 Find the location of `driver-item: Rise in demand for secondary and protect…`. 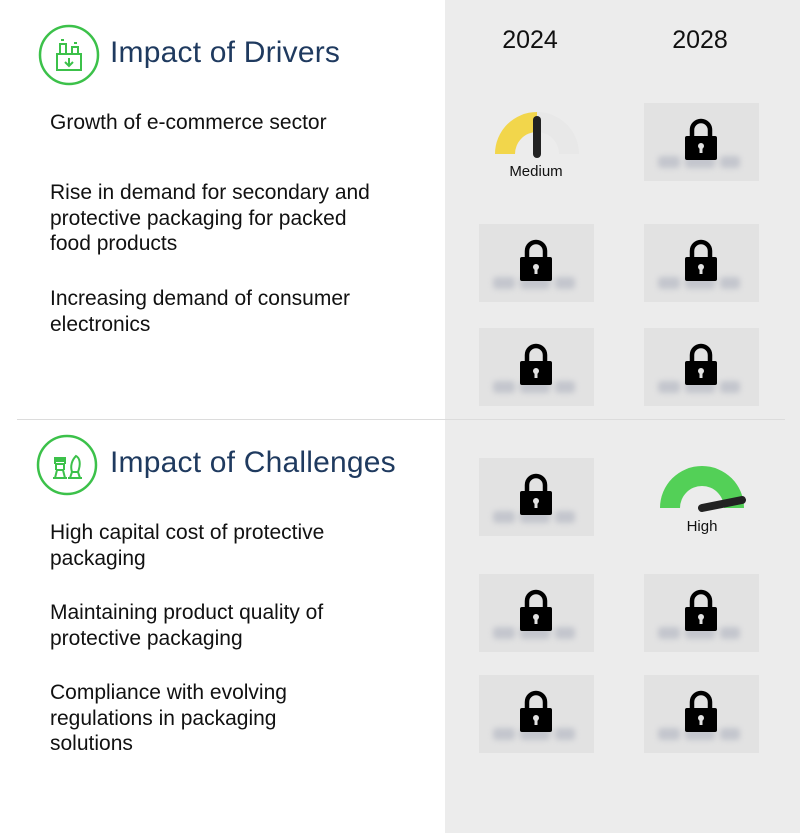

driver-item: Rise in demand for secondary and protect… is located at coordinates (210, 218).